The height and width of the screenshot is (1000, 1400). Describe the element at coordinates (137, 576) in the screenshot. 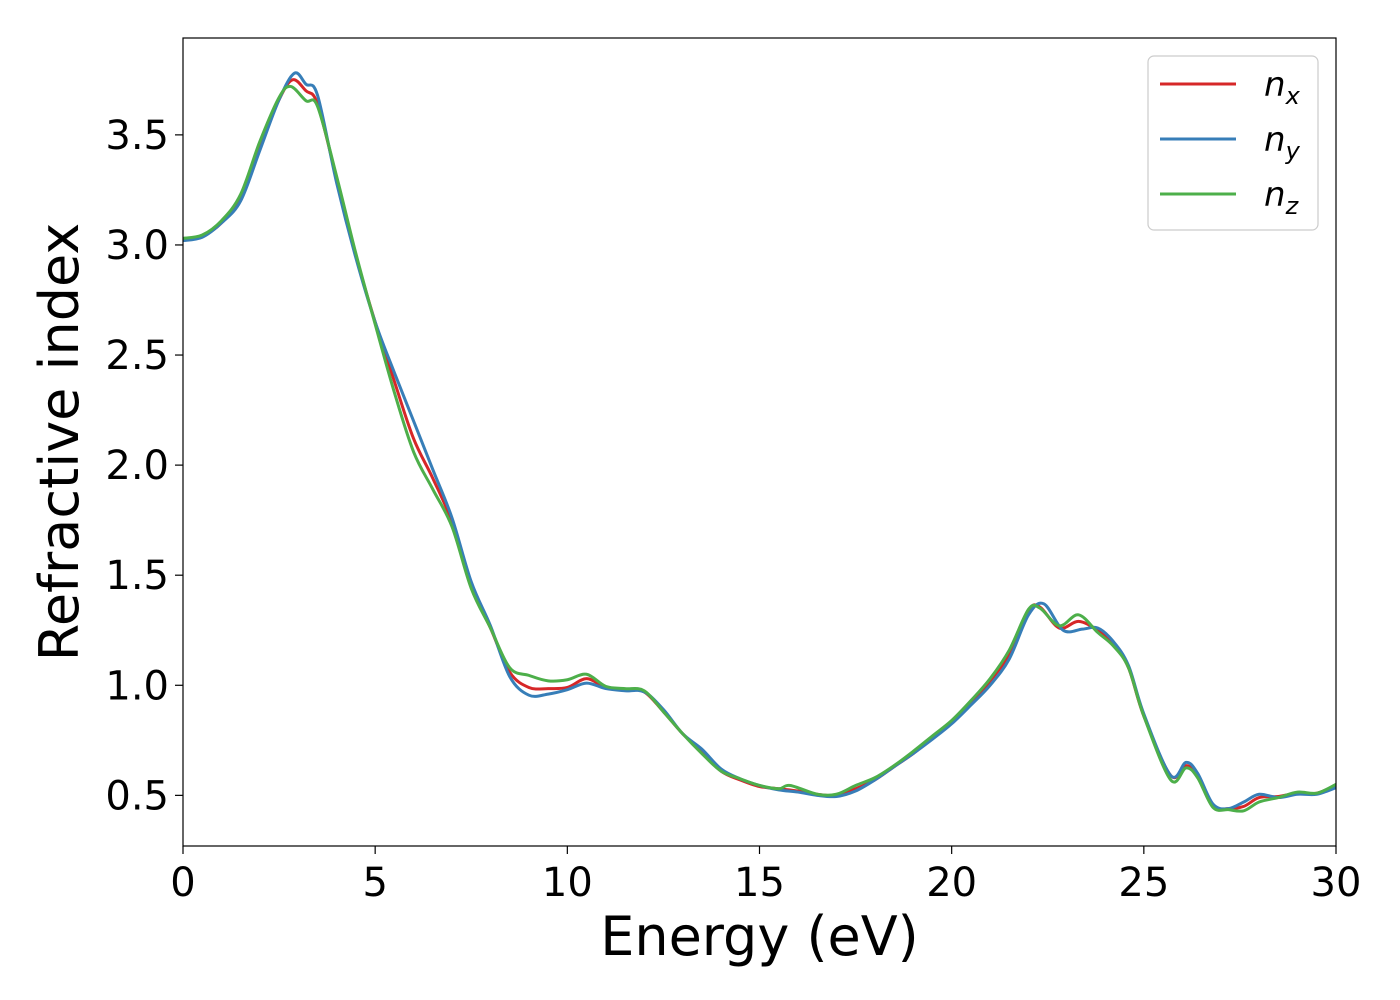

I see `y-tick-label: 1.5` at that location.